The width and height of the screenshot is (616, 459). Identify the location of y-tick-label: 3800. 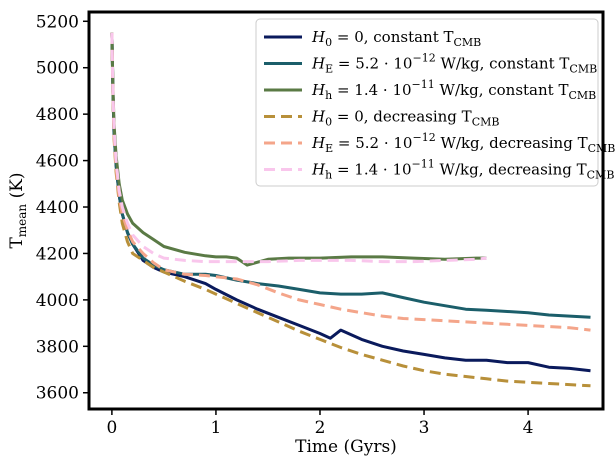
(57, 347).